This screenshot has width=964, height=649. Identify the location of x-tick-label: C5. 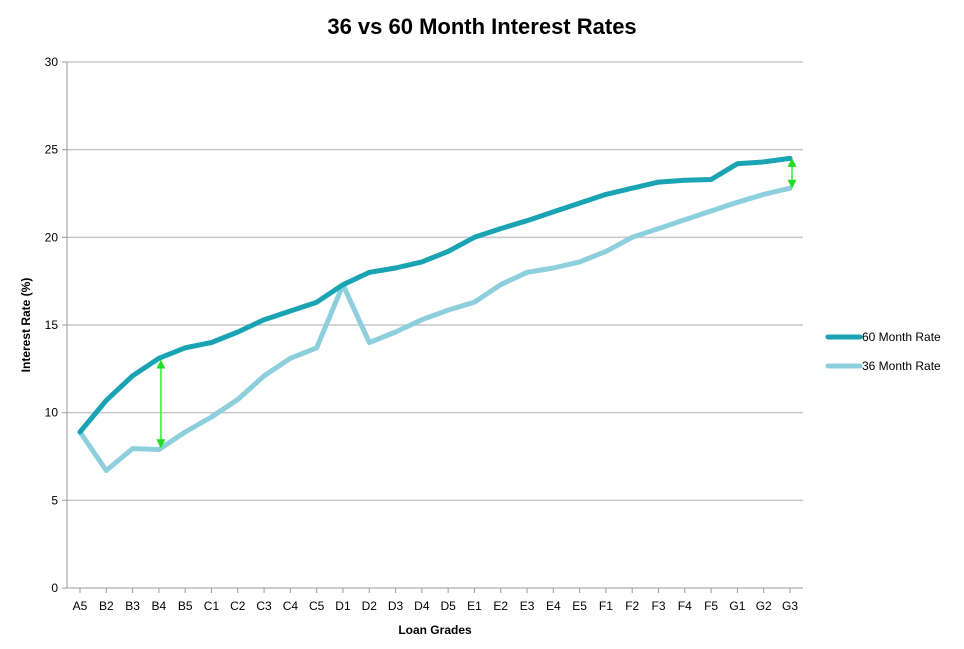
(317, 606).